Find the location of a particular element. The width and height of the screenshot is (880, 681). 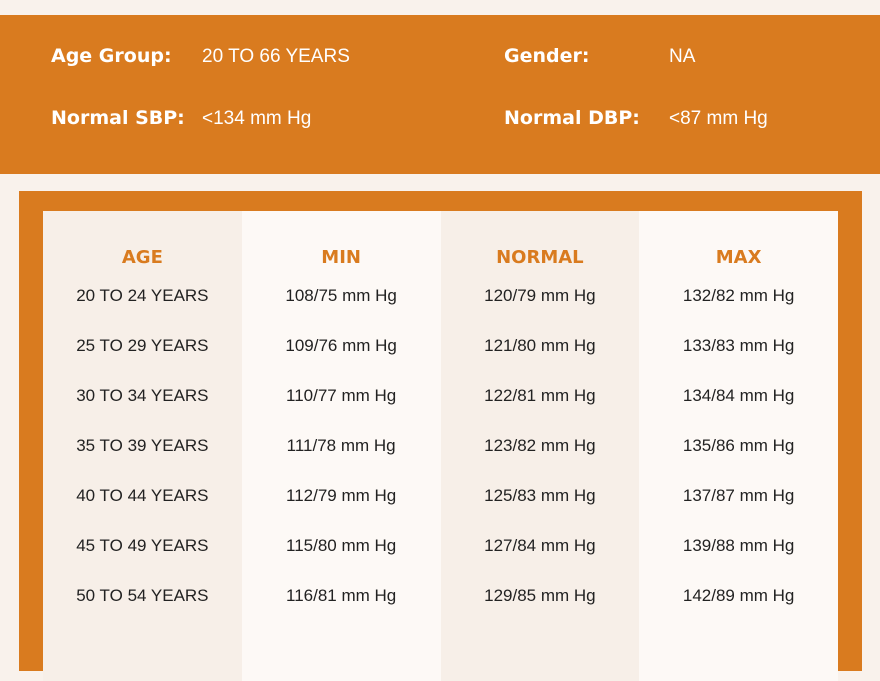

cell-age: 40 TO 44 YEARS is located at coordinates (142, 495).